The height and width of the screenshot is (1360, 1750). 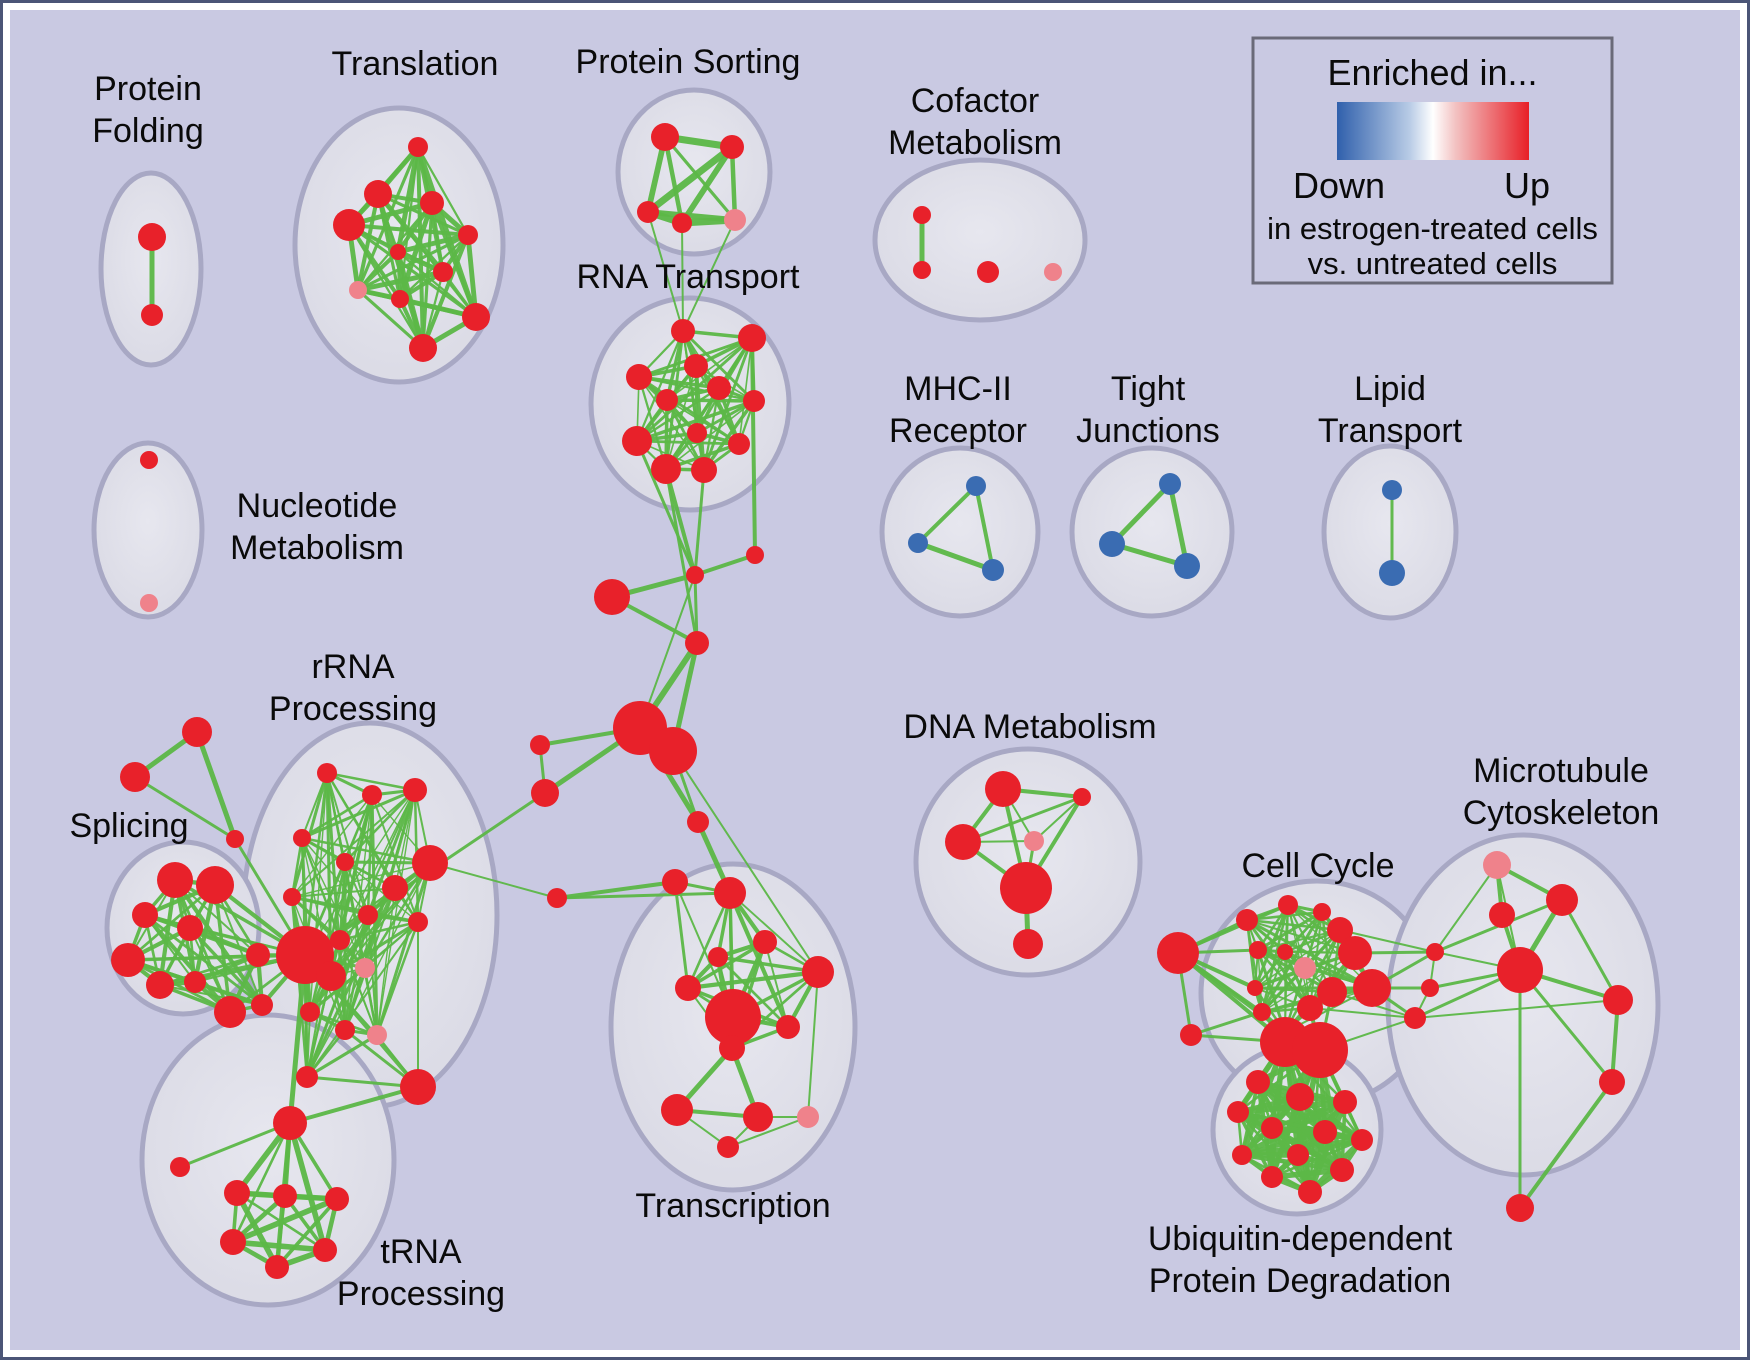 What do you see at coordinates (317, 527) in the screenshot?
I see `cluster-label-nucleotide-metabolism: Nucleotide Metabolism` at bounding box center [317, 527].